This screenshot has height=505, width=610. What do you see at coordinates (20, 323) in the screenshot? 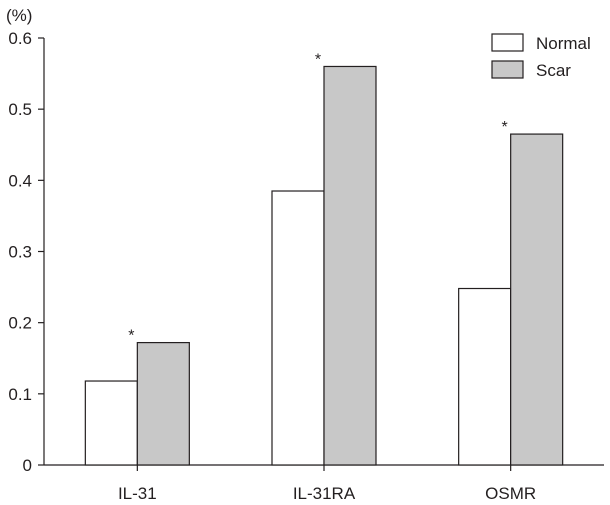
I see `y-tick-label: 0.2` at bounding box center [20, 323].